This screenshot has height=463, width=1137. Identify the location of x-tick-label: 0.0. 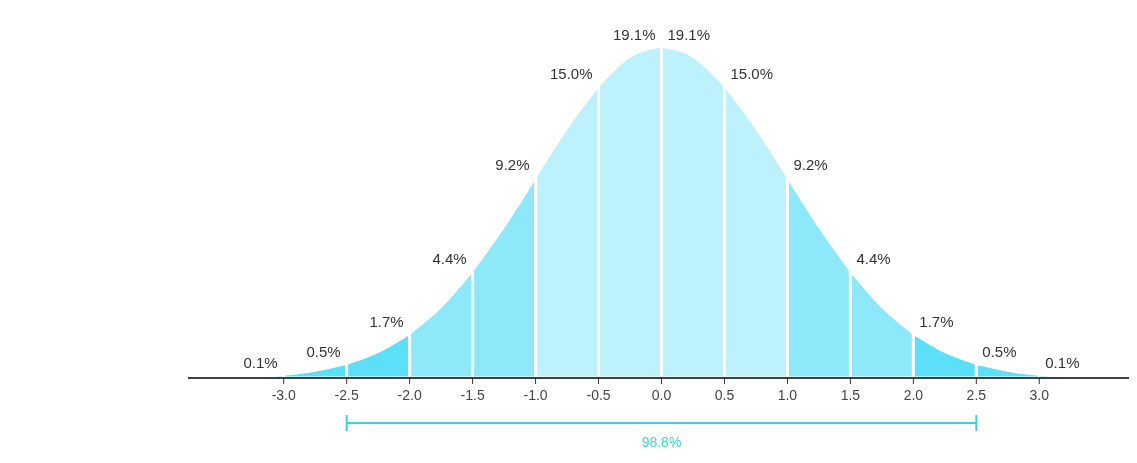
(661, 395).